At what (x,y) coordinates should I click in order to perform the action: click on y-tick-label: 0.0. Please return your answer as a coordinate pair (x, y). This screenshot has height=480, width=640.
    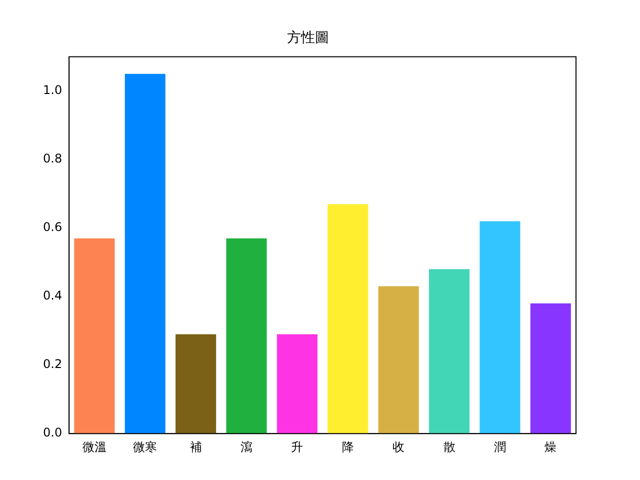
    Looking at the image, I should click on (52, 433).